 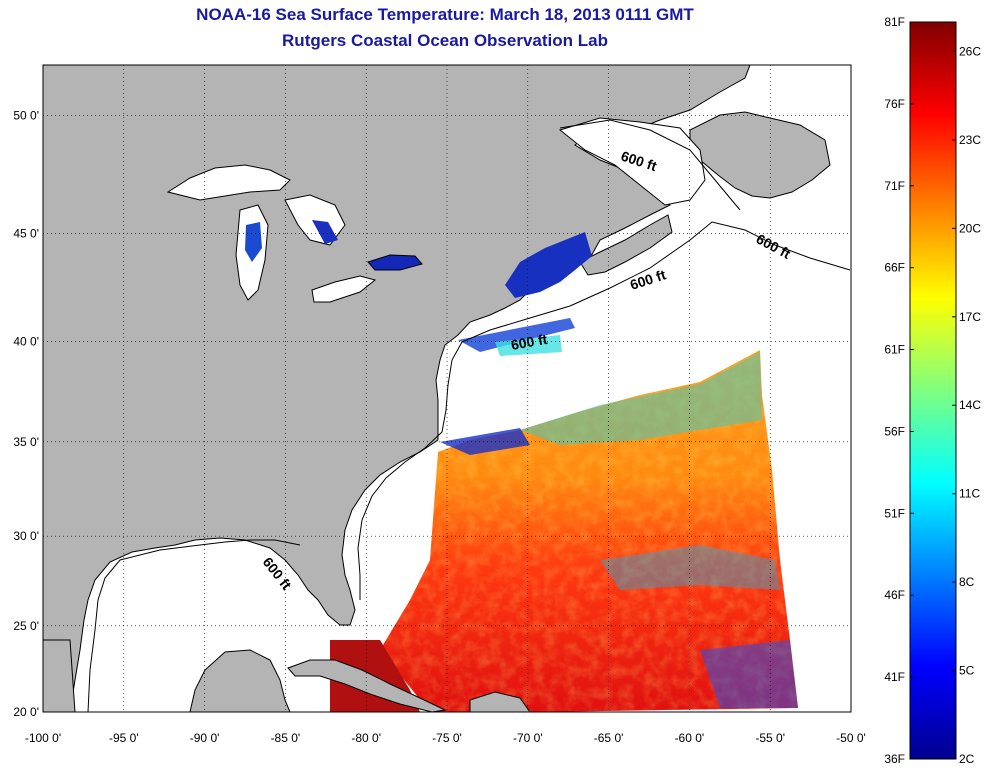 I want to click on lon-tick-label: -65 0', so click(x=609, y=738).